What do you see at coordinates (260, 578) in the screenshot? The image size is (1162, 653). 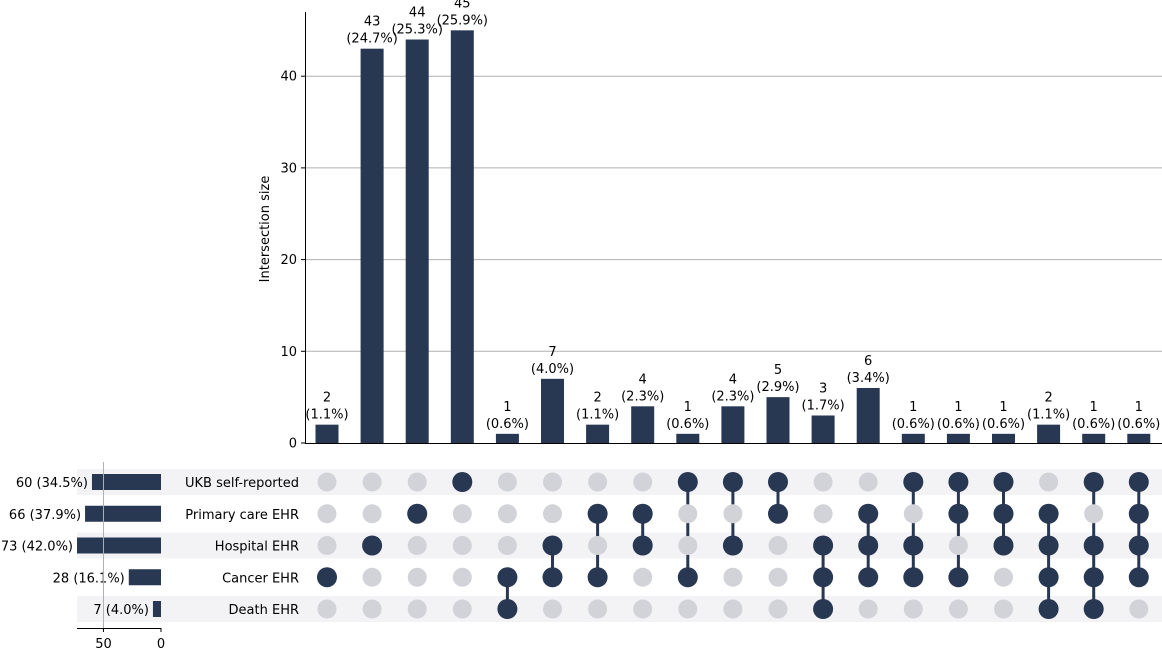 I see `set-name-label: Cancer EHR` at bounding box center [260, 578].